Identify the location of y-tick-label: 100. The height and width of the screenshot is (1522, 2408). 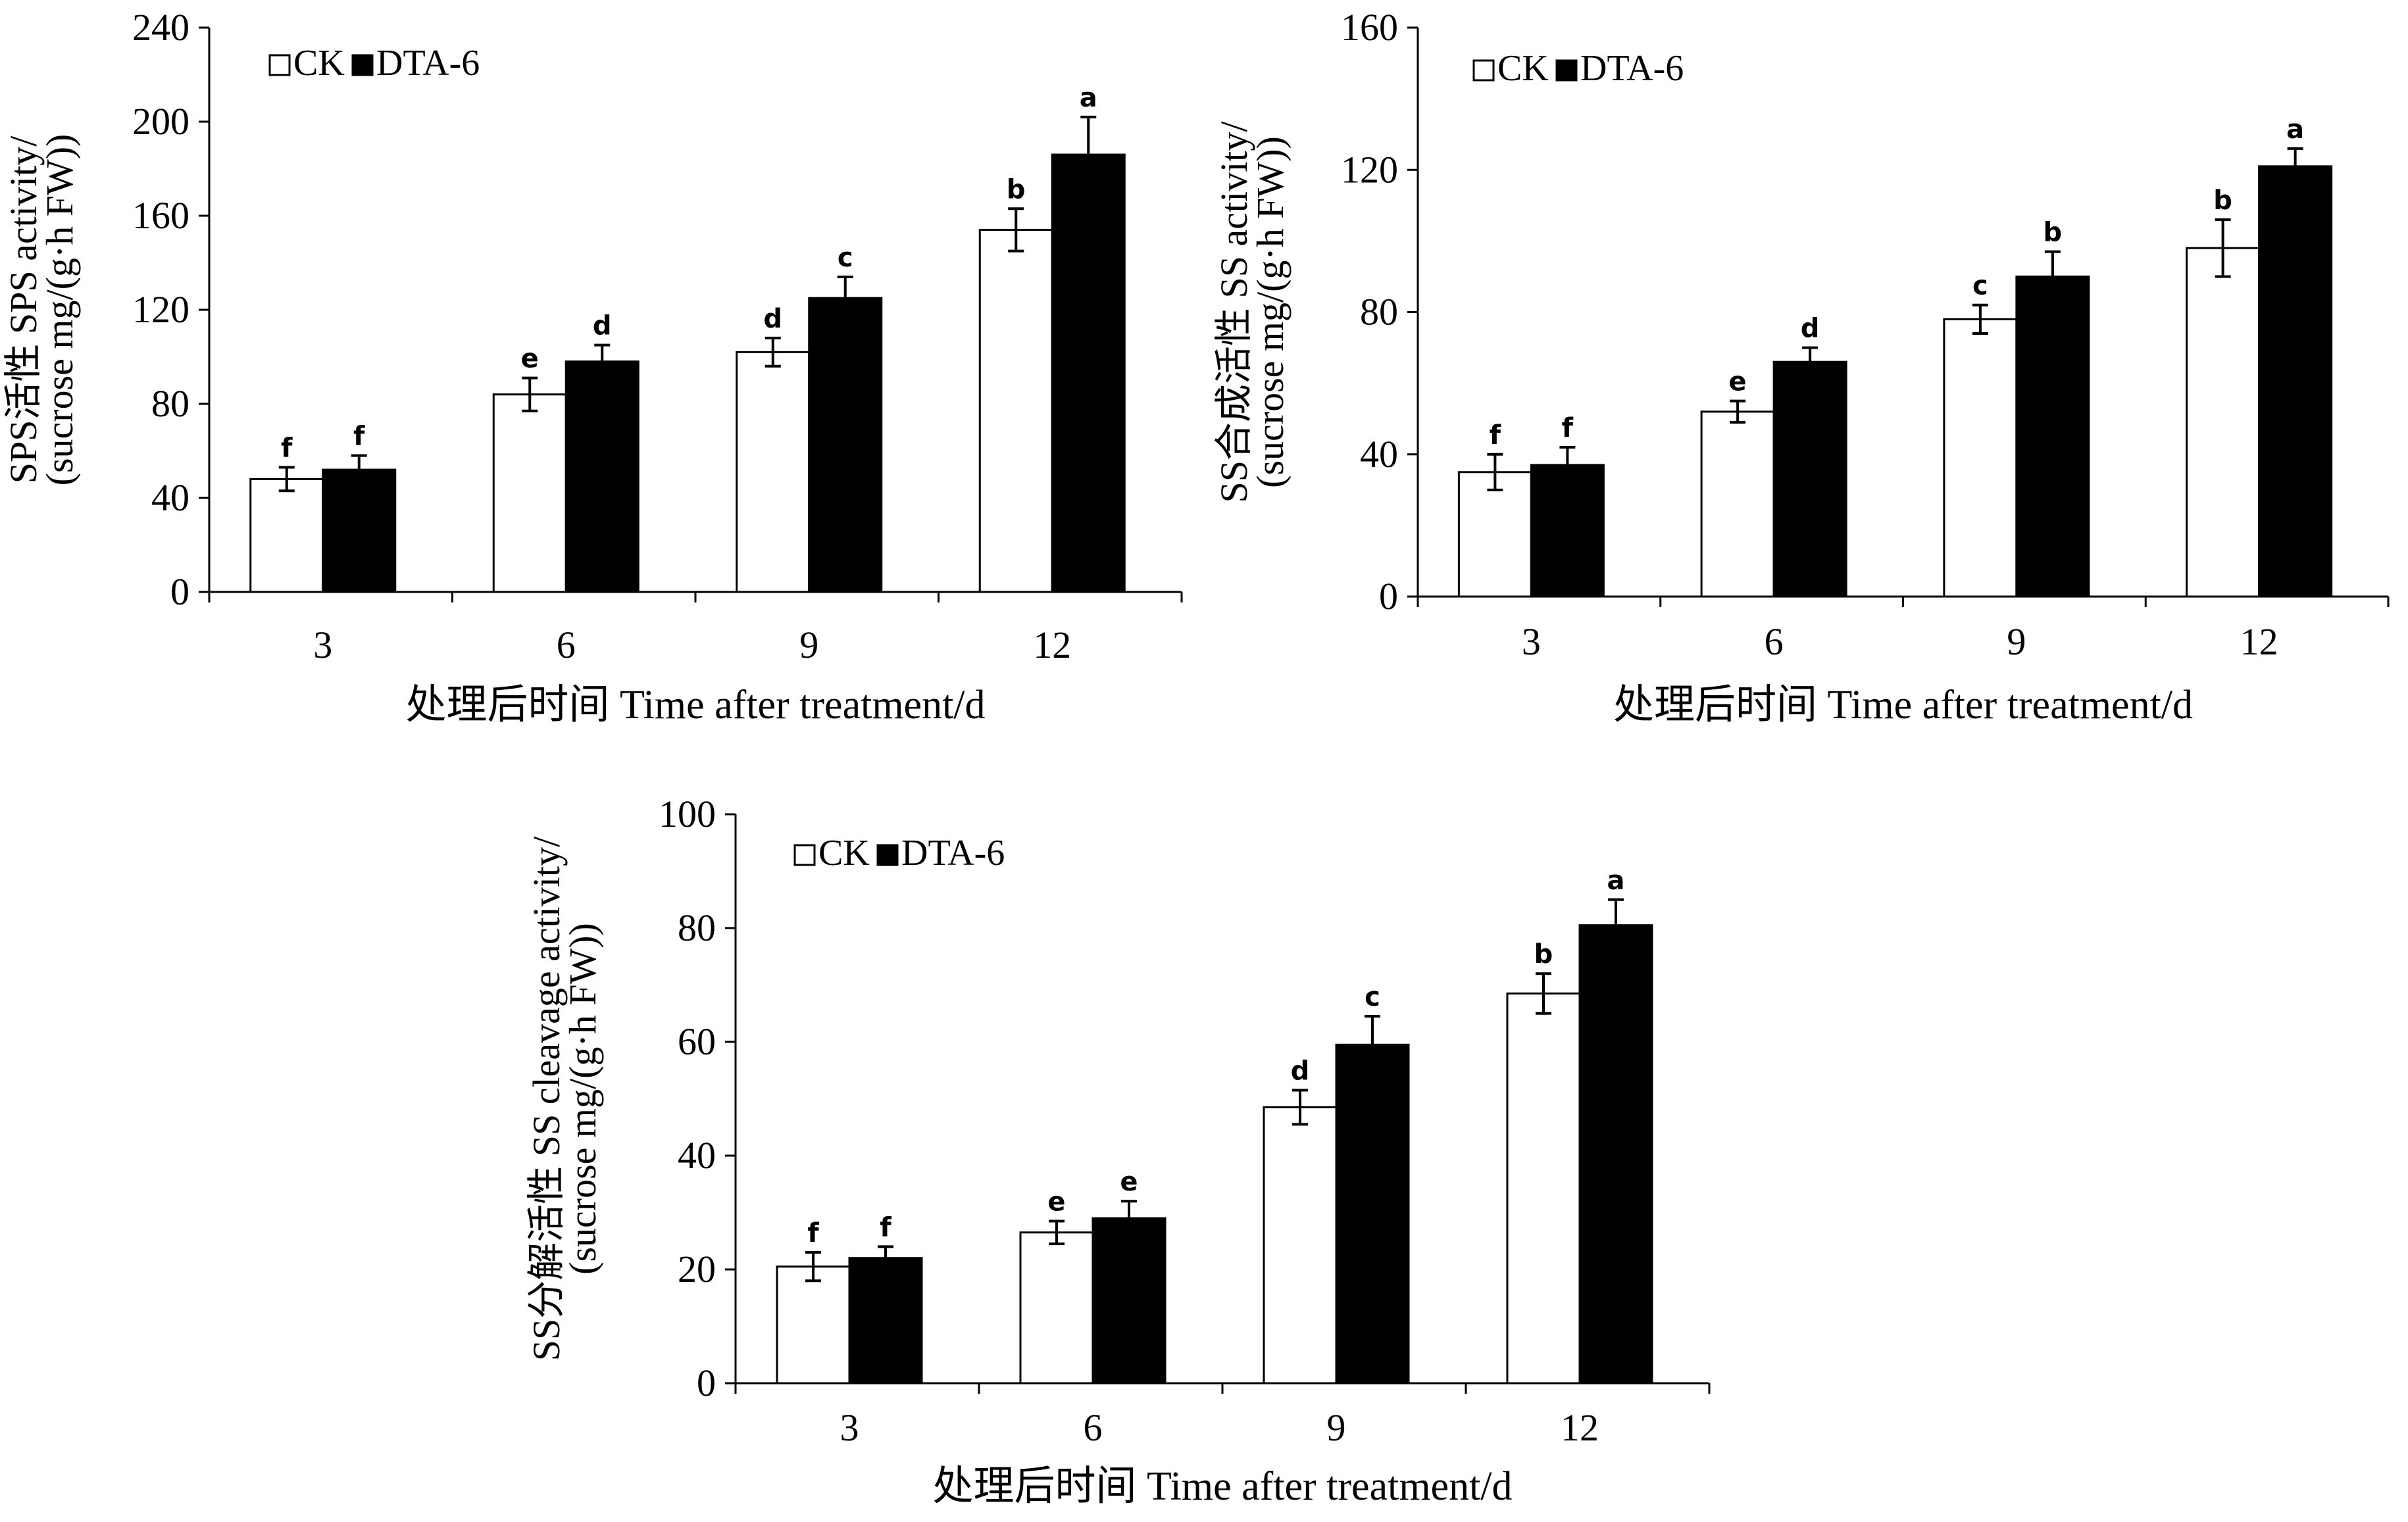
(687, 814).